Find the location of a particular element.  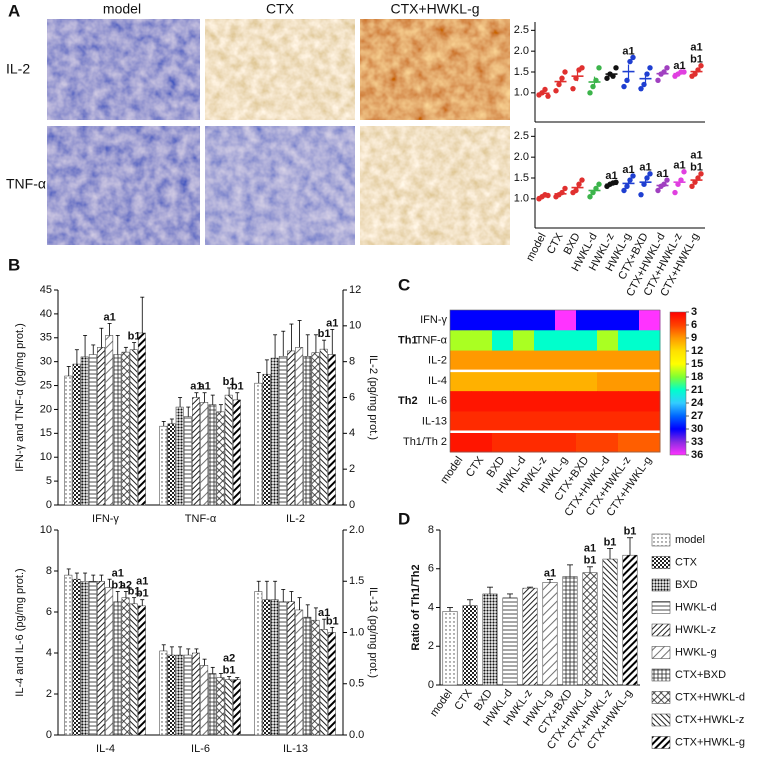

y2-tick-label: 10 is located at coordinates (355, 326).